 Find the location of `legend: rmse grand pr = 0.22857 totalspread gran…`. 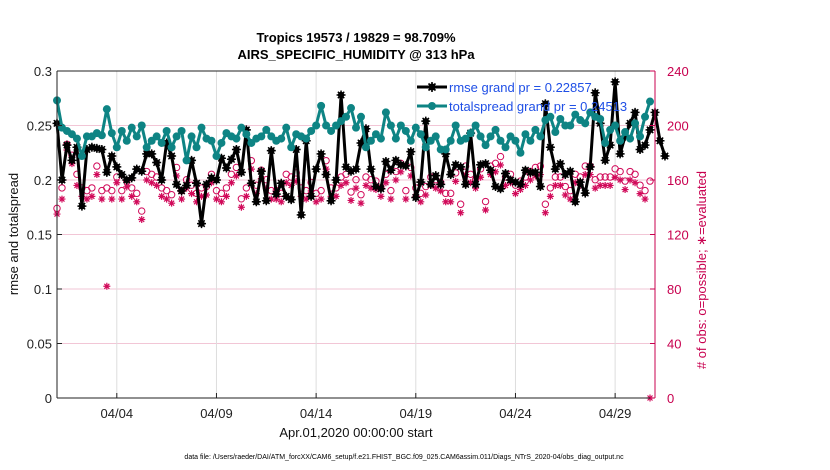

legend: rmse grand pr = 0.22857 totalspread gran… is located at coordinates (522, 97).